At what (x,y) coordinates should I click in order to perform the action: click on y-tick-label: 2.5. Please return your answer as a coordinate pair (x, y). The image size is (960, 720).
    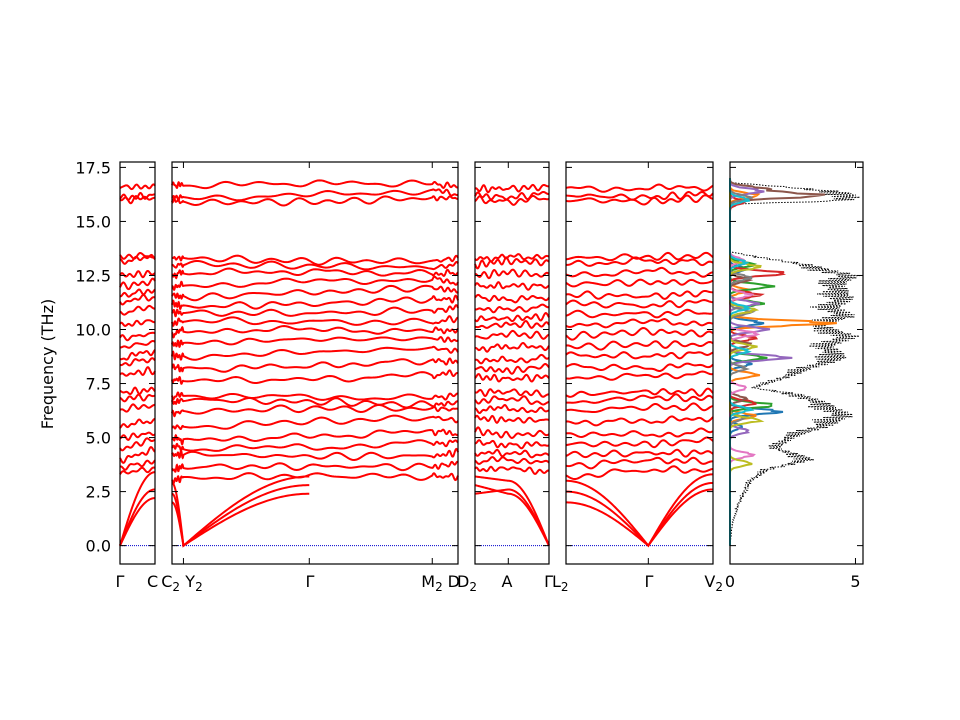
    Looking at the image, I should click on (98, 492).